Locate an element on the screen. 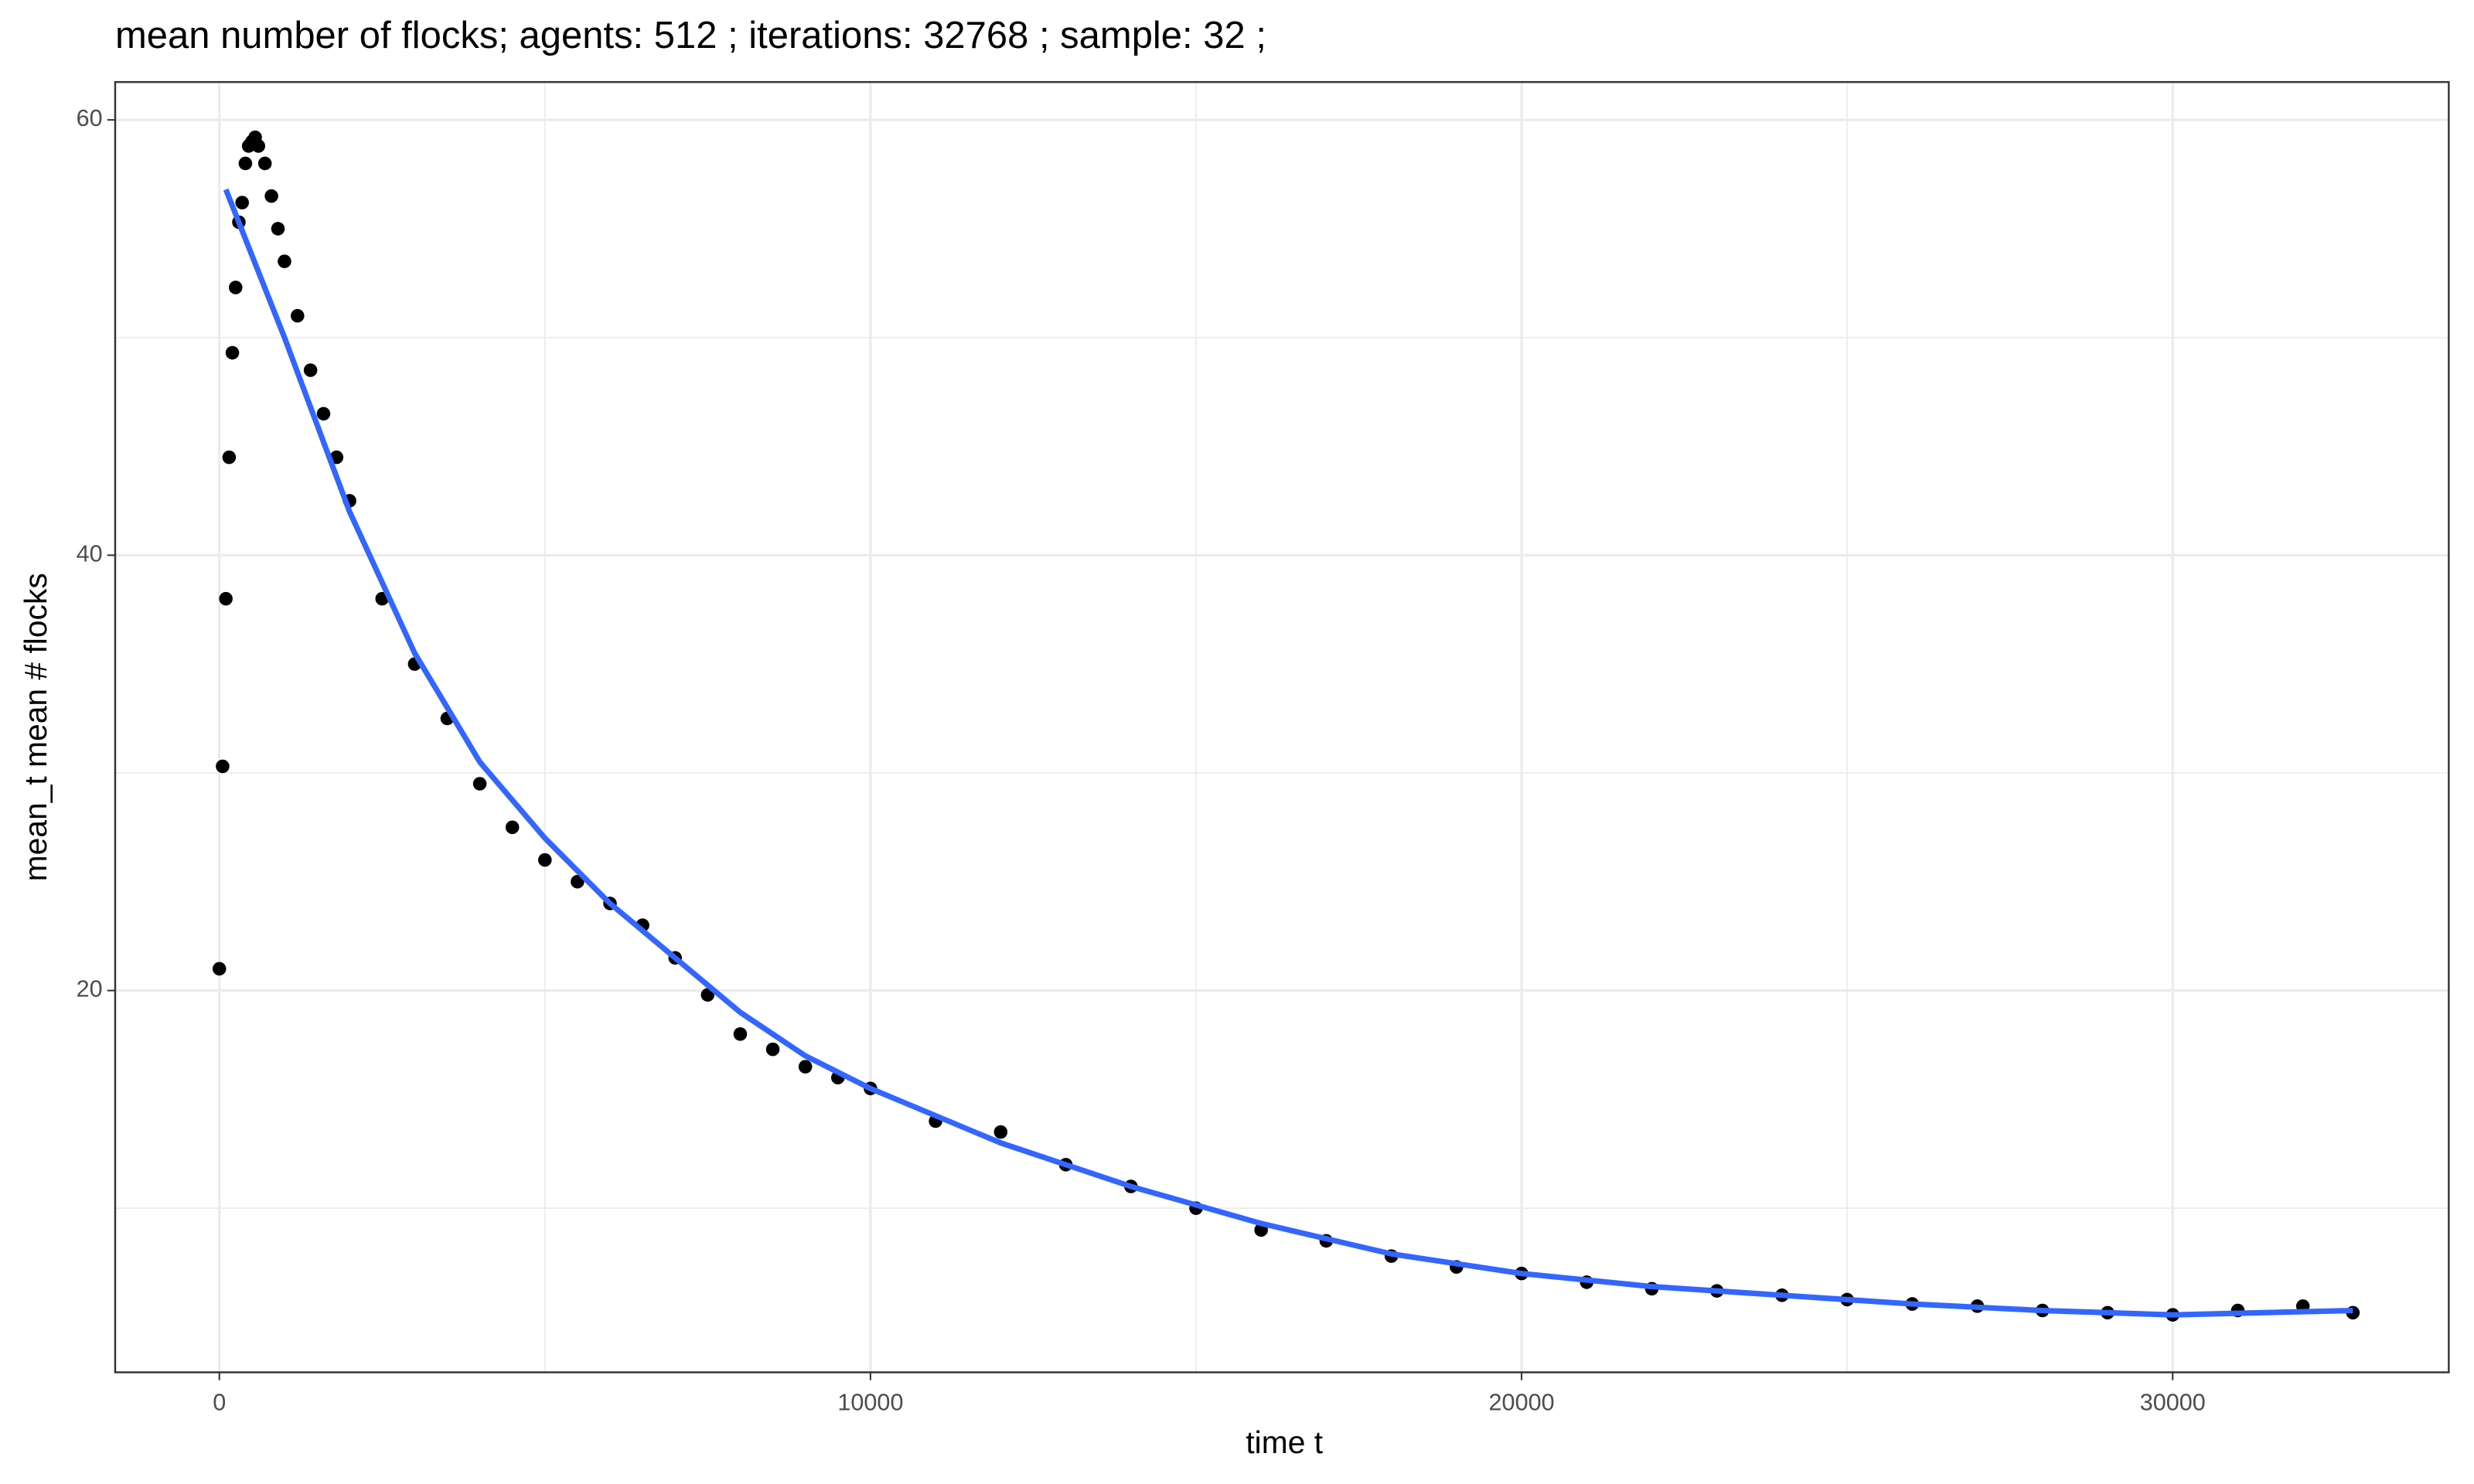  y-tick-label: 60 is located at coordinates (90, 118).